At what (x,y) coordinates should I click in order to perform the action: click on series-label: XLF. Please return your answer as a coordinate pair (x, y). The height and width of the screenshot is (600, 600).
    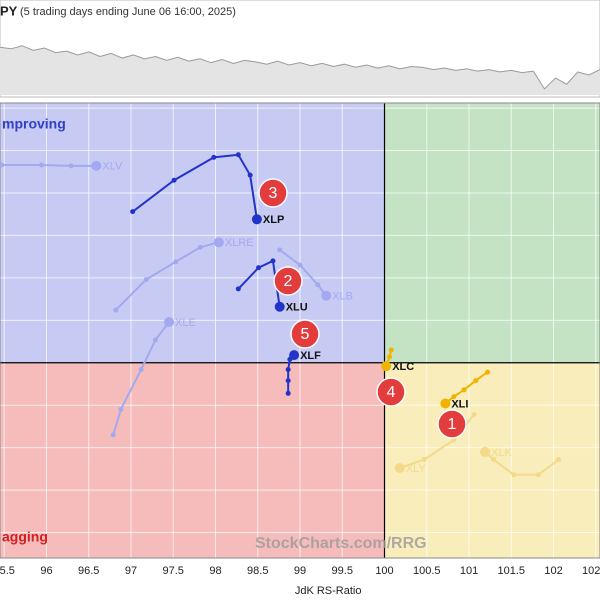
    Looking at the image, I should click on (310, 356).